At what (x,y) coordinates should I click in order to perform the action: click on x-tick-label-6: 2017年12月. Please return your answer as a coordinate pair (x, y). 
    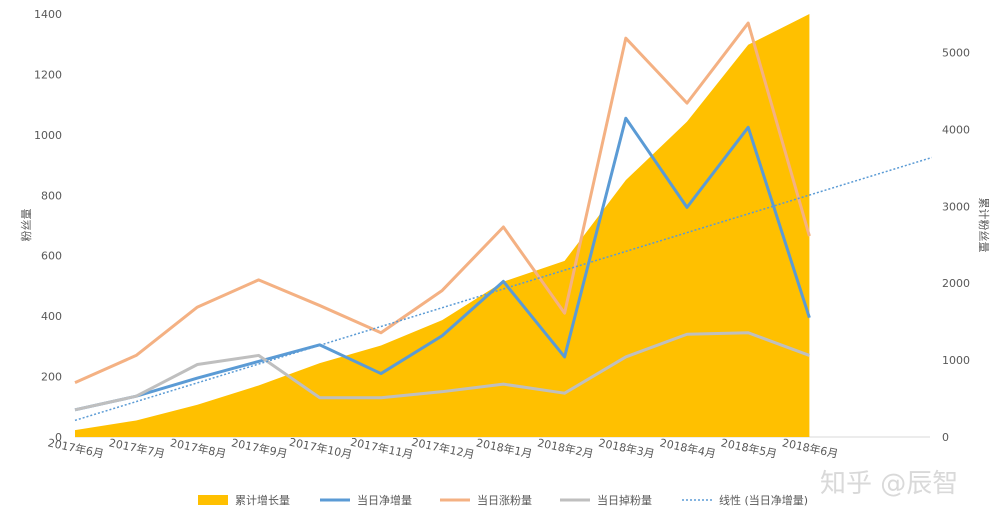
    Looking at the image, I should click on (443, 448).